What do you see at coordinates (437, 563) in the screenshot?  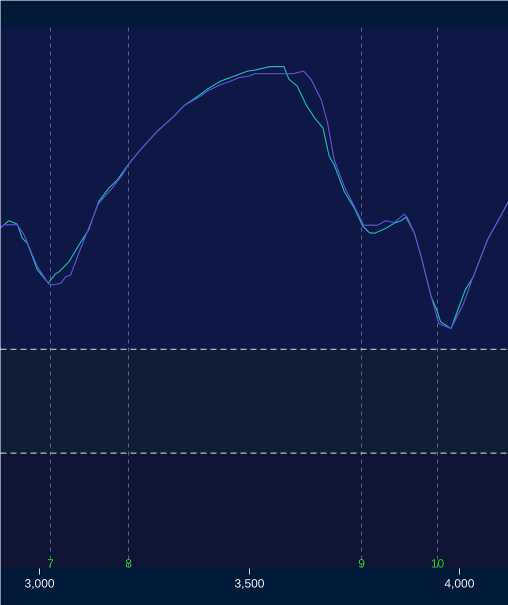 I see `annotation: 10` at bounding box center [437, 563].